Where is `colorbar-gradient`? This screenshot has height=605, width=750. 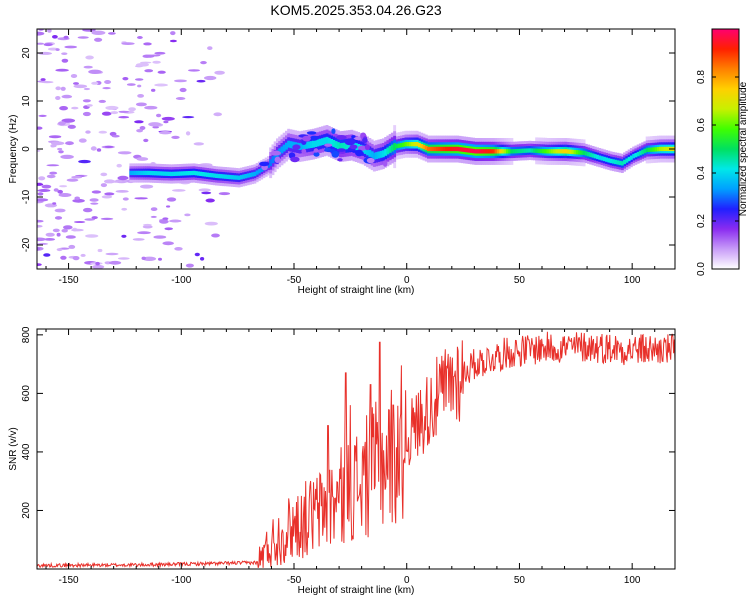
colorbar-gradient is located at coordinates (725, 149).